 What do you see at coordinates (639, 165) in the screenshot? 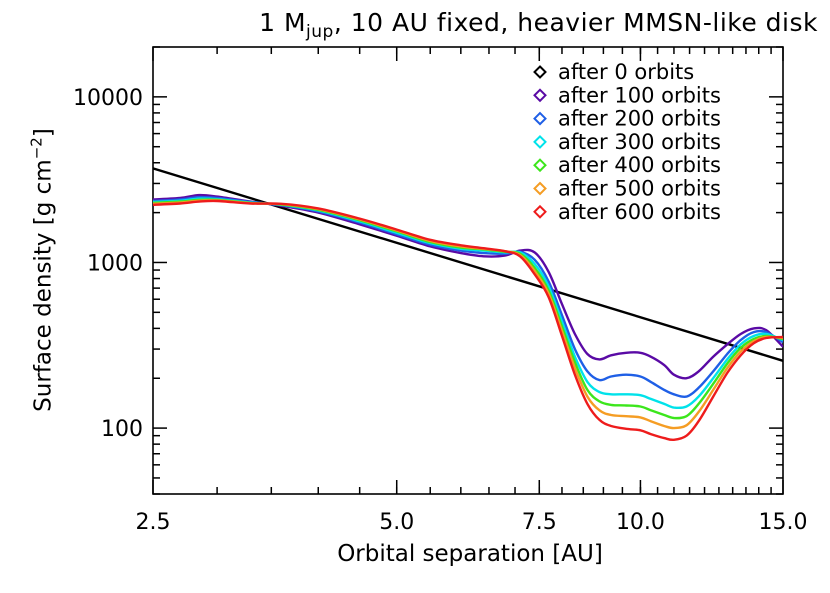
I see `legend-label-4: after 400 orbits` at bounding box center [639, 165].